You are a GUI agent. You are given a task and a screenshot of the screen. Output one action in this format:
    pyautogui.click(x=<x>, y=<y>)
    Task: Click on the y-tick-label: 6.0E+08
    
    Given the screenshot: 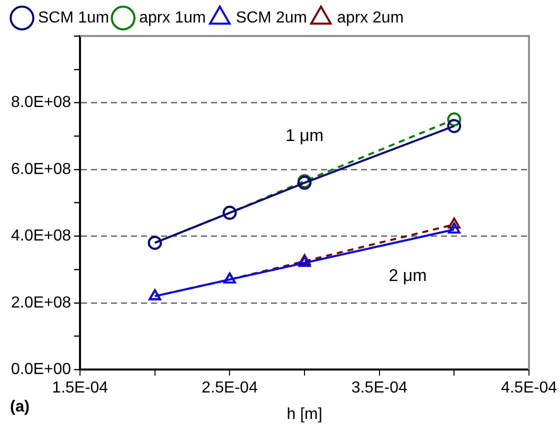 What is the action you would take?
    pyautogui.click(x=41, y=169)
    